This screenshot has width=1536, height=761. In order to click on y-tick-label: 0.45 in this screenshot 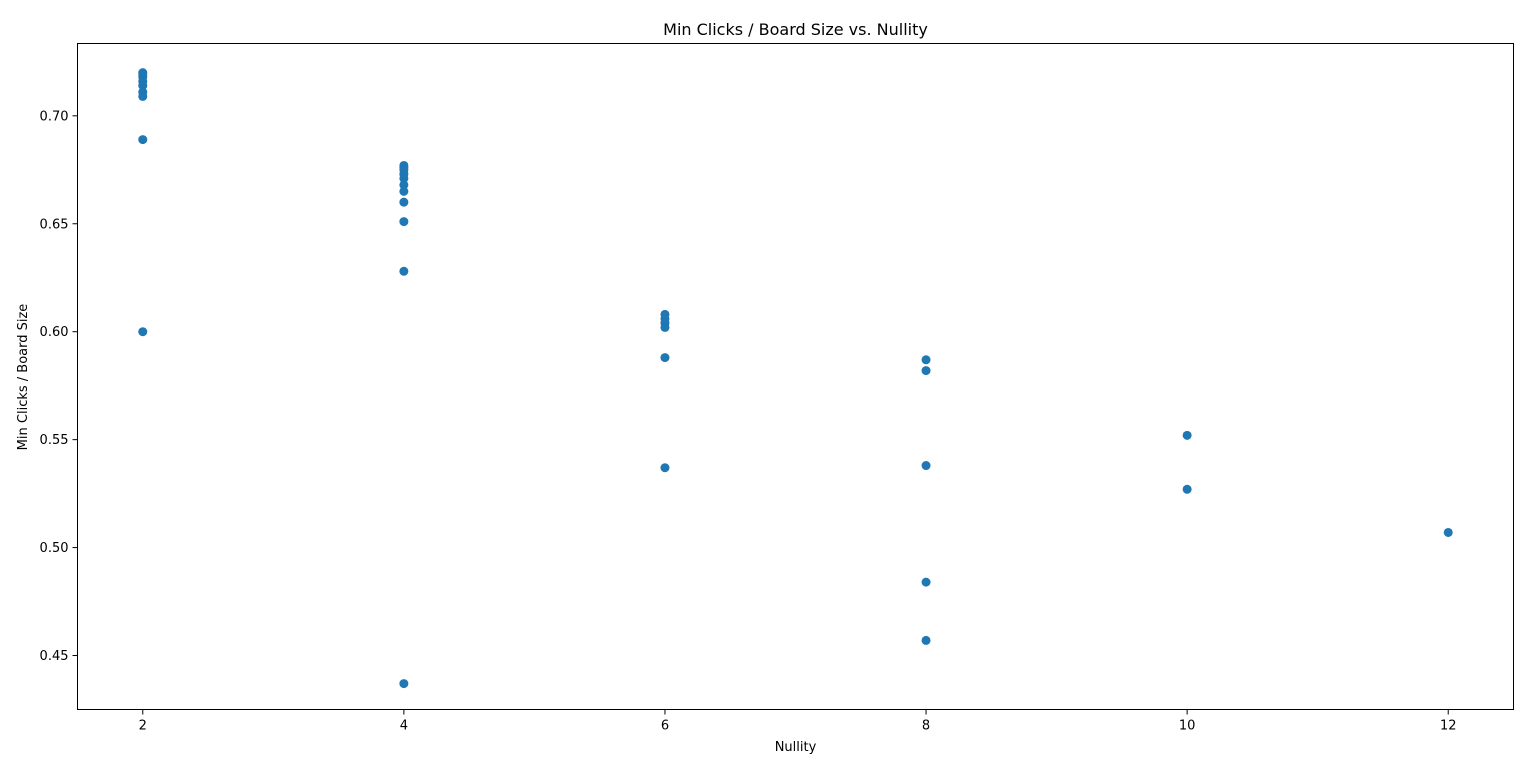, I will do `click(54, 656)`.